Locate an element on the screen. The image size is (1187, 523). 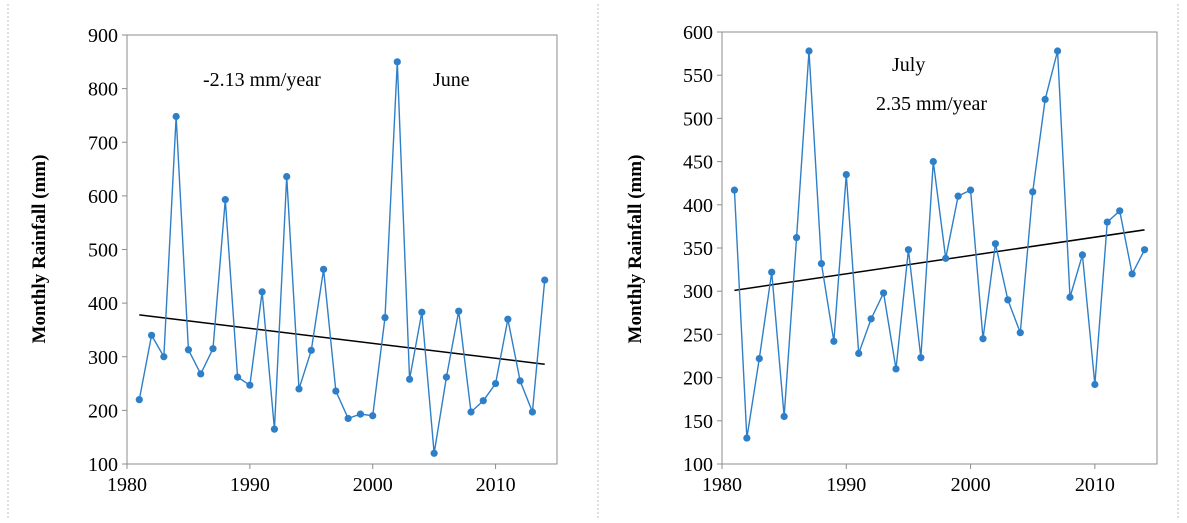
y-tick-label: 250 is located at coordinates (698, 335).